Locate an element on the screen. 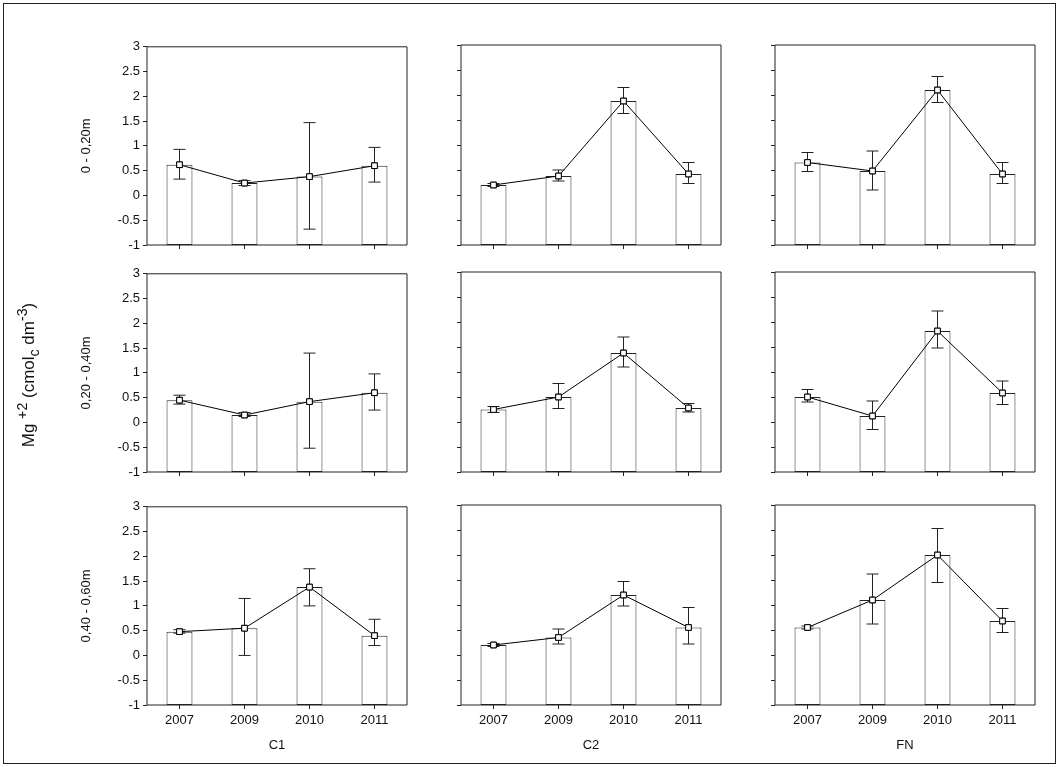 The height and width of the screenshot is (767, 1059). y-axis-title: 0,40 - 0,60m is located at coordinates (86, 606).